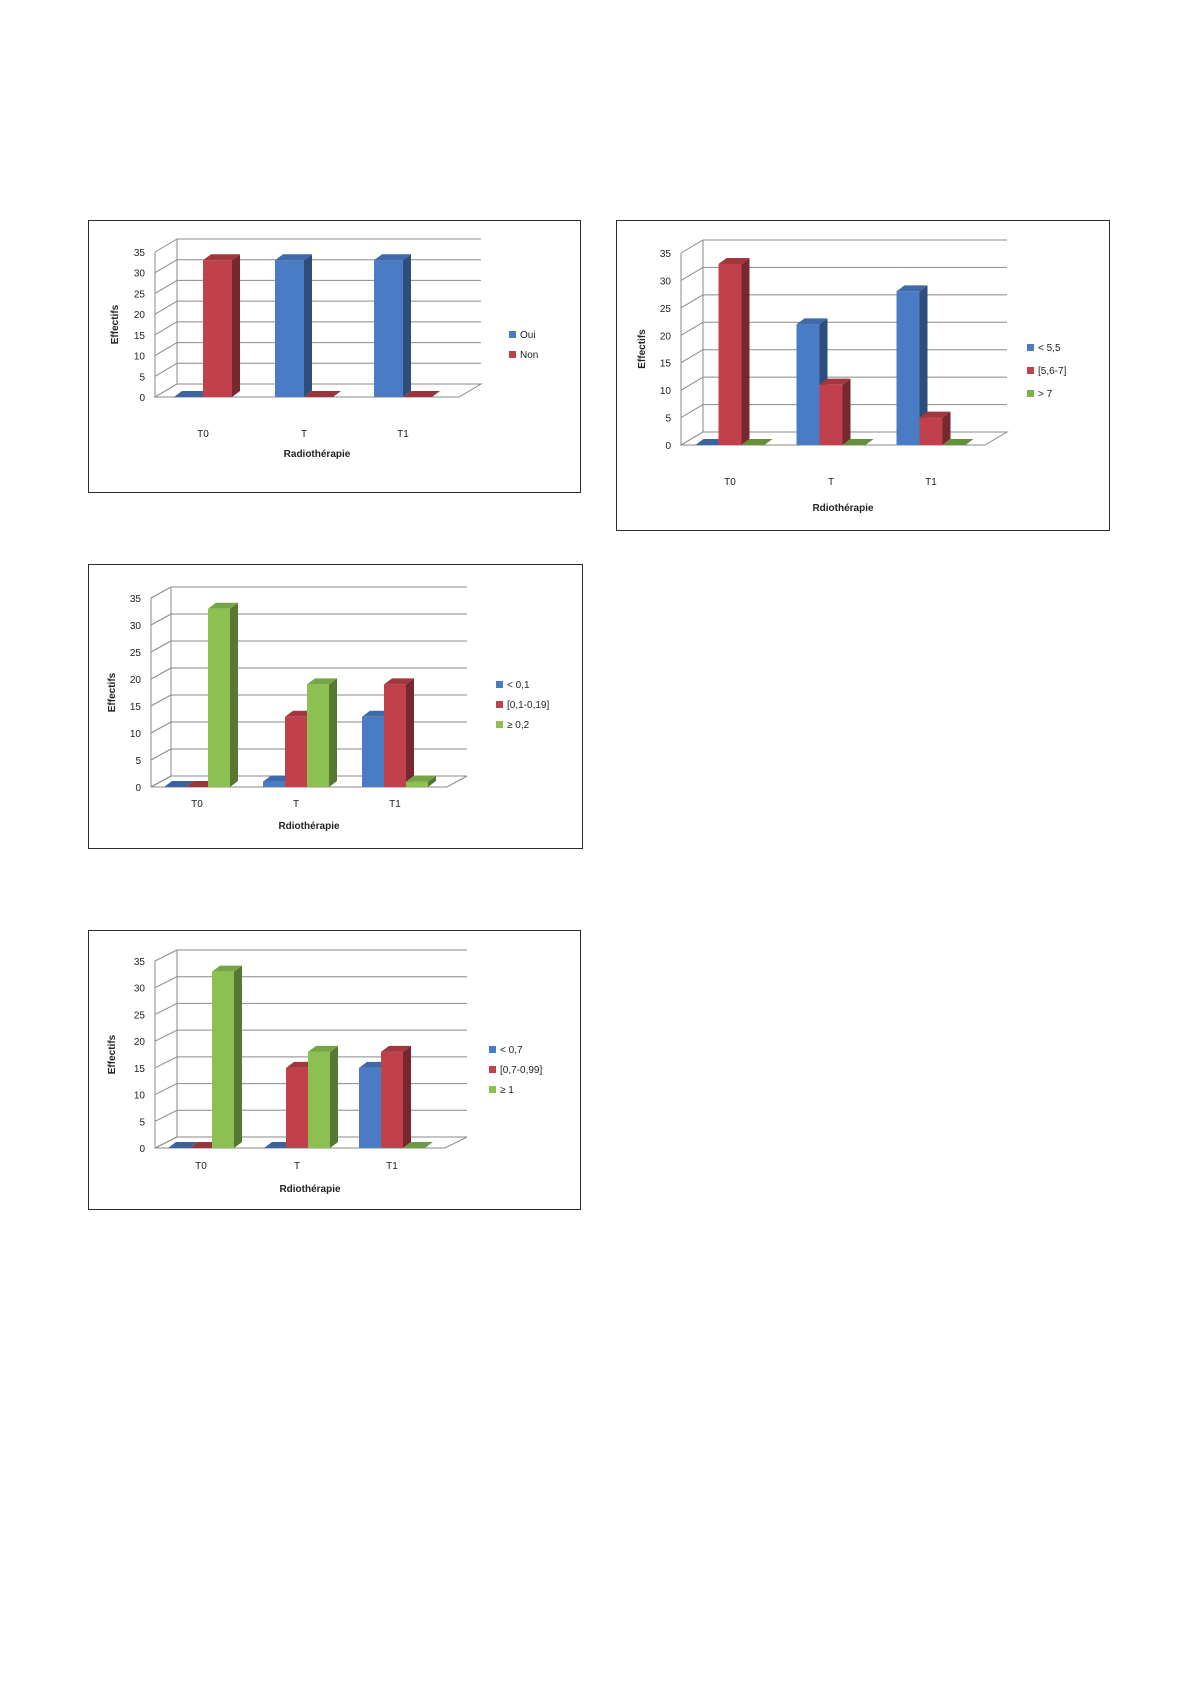 The height and width of the screenshot is (1684, 1191). What do you see at coordinates (518, 685) in the screenshot?
I see `legend-label: < 0,1` at bounding box center [518, 685].